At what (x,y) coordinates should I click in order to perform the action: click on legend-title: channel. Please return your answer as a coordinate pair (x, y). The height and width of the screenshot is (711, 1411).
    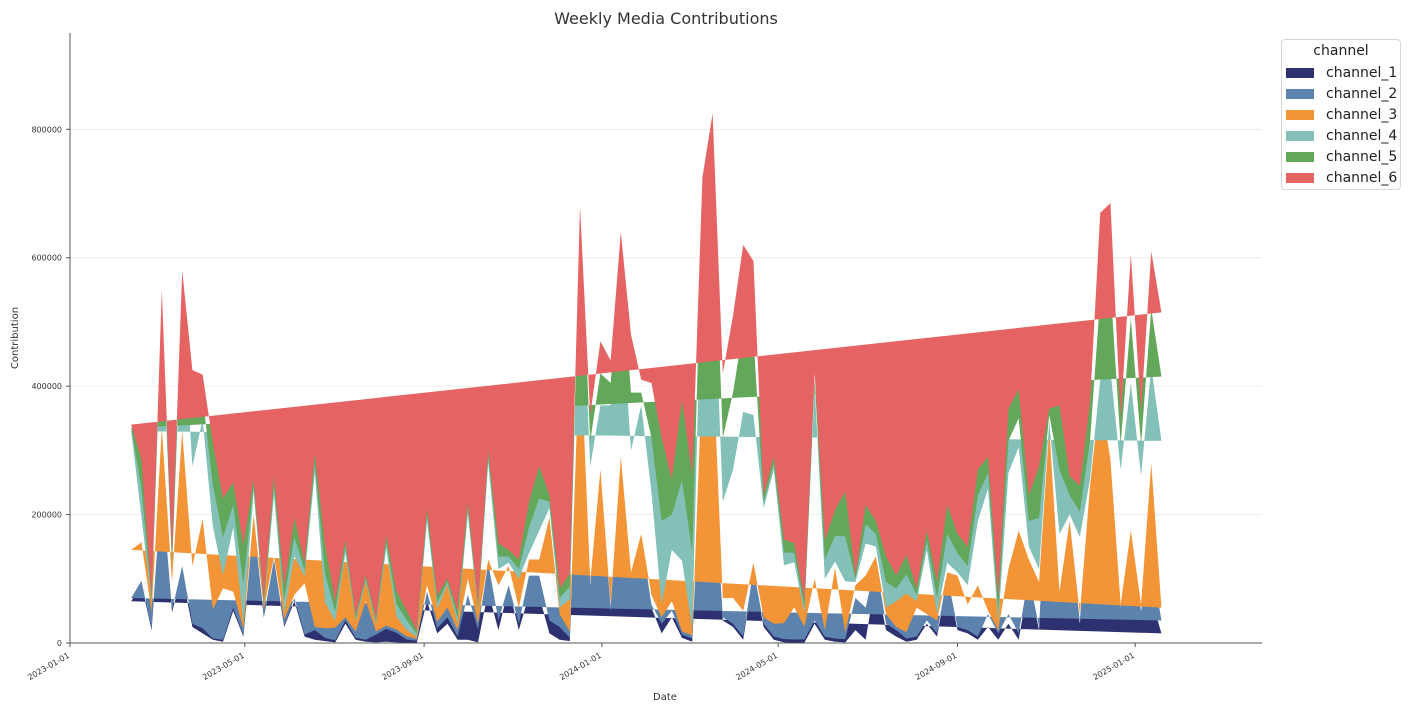
    Looking at the image, I should click on (1341, 51).